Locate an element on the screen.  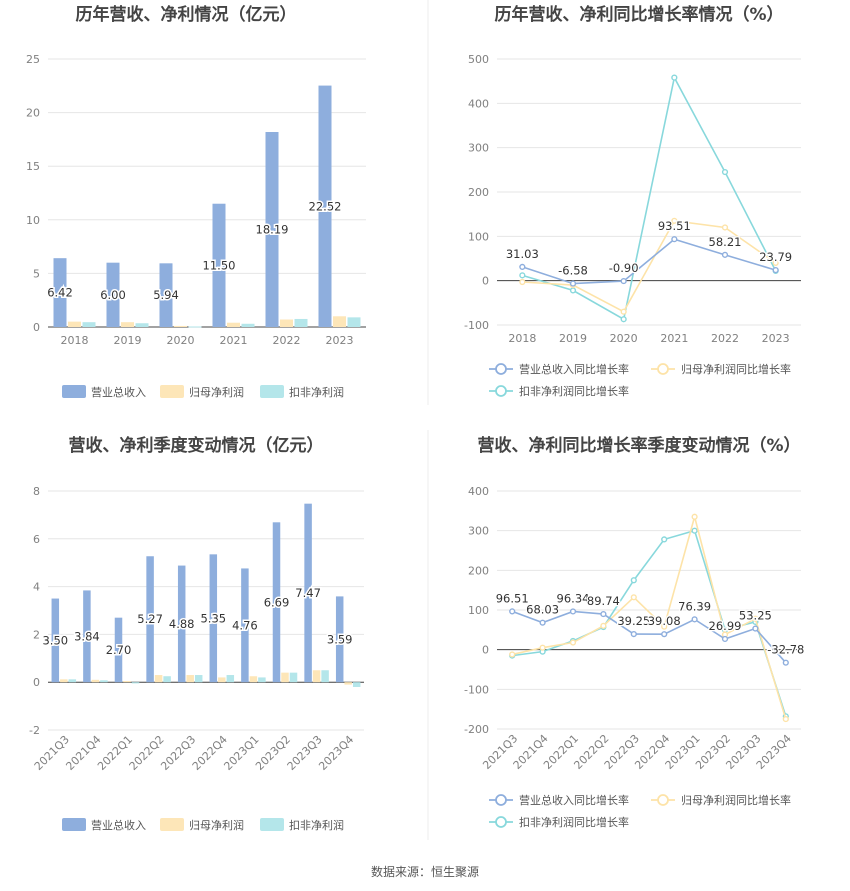
y-tick-label: 6 is located at coordinates (36, 539).